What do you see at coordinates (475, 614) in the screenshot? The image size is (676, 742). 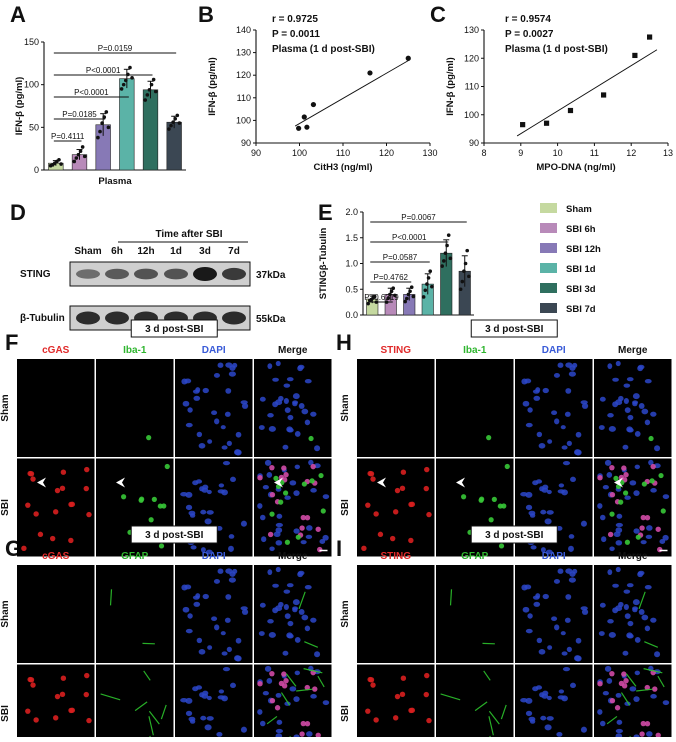 I see `micro-i-image-tile` at bounding box center [475, 614].